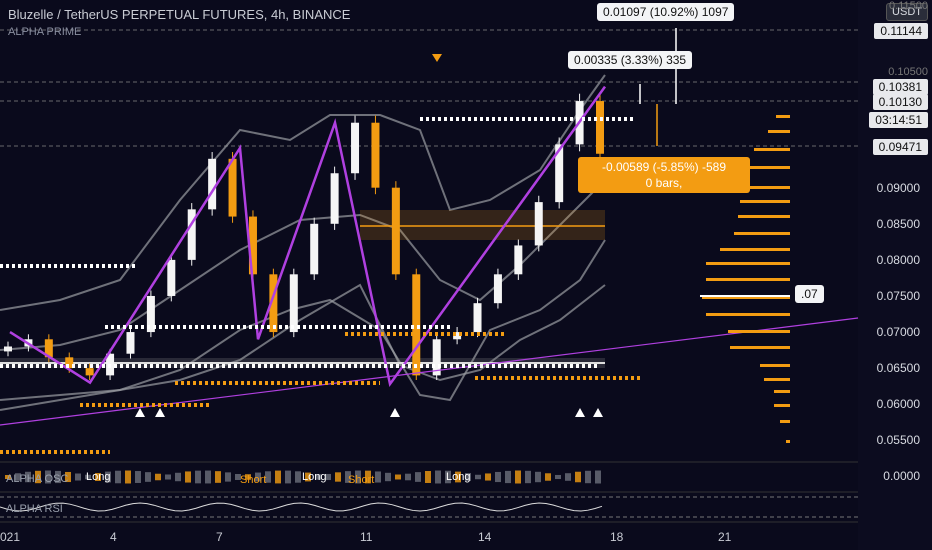 The image size is (932, 550). I want to click on x-tick-0: 021, so click(10, 537).